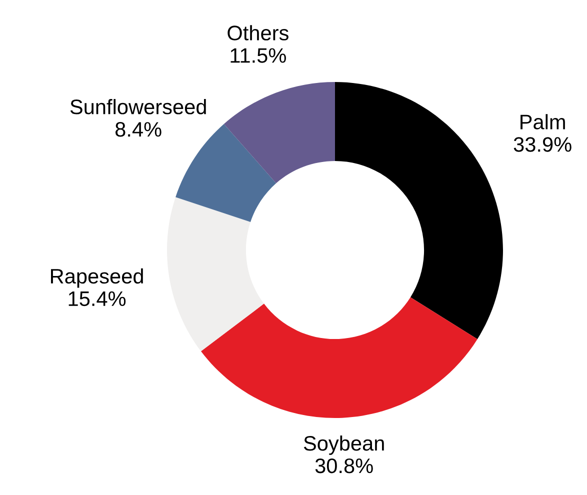 Image resolution: width=587 pixels, height=495 pixels. Describe the element at coordinates (138, 106) in the screenshot. I see `slice-label: Sunflowerseed` at that location.